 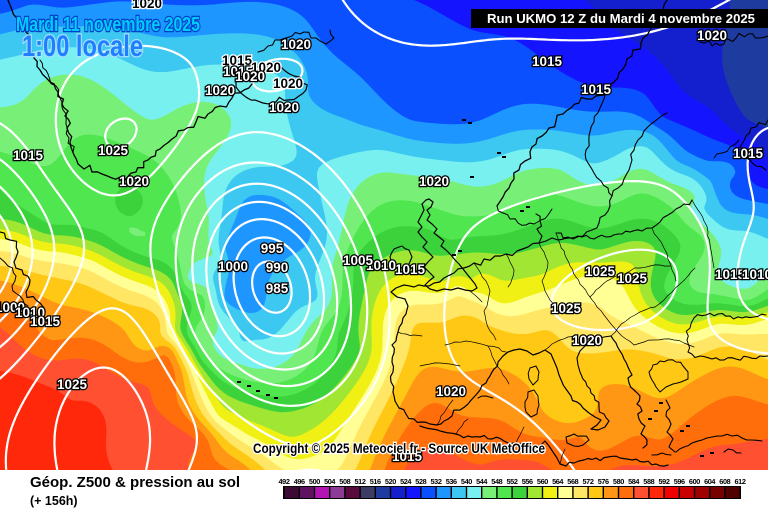 I want to click on svg-text:Run UKMO 12 Z du Mardi 4 novem: Run UKMO 12 Z du Mardi 4 novembre 2025, so click(x=621, y=18).